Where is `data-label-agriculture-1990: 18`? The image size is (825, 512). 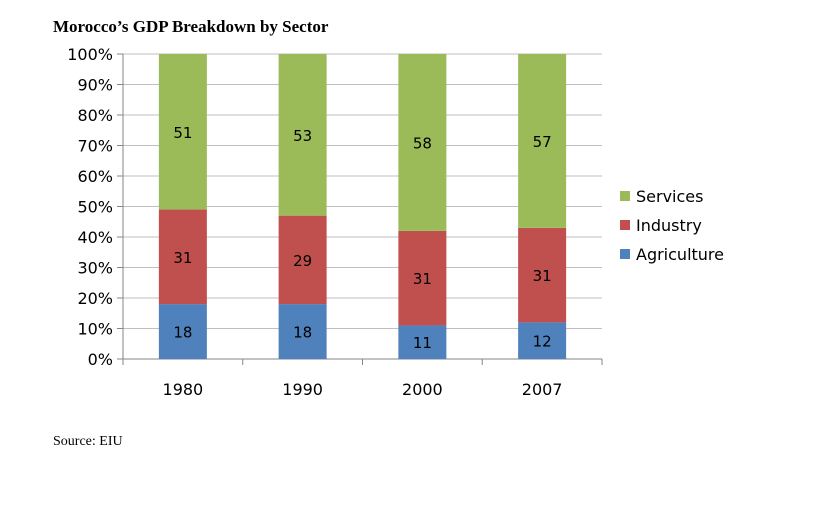 data-label-agriculture-1990: 18 is located at coordinates (302, 333).